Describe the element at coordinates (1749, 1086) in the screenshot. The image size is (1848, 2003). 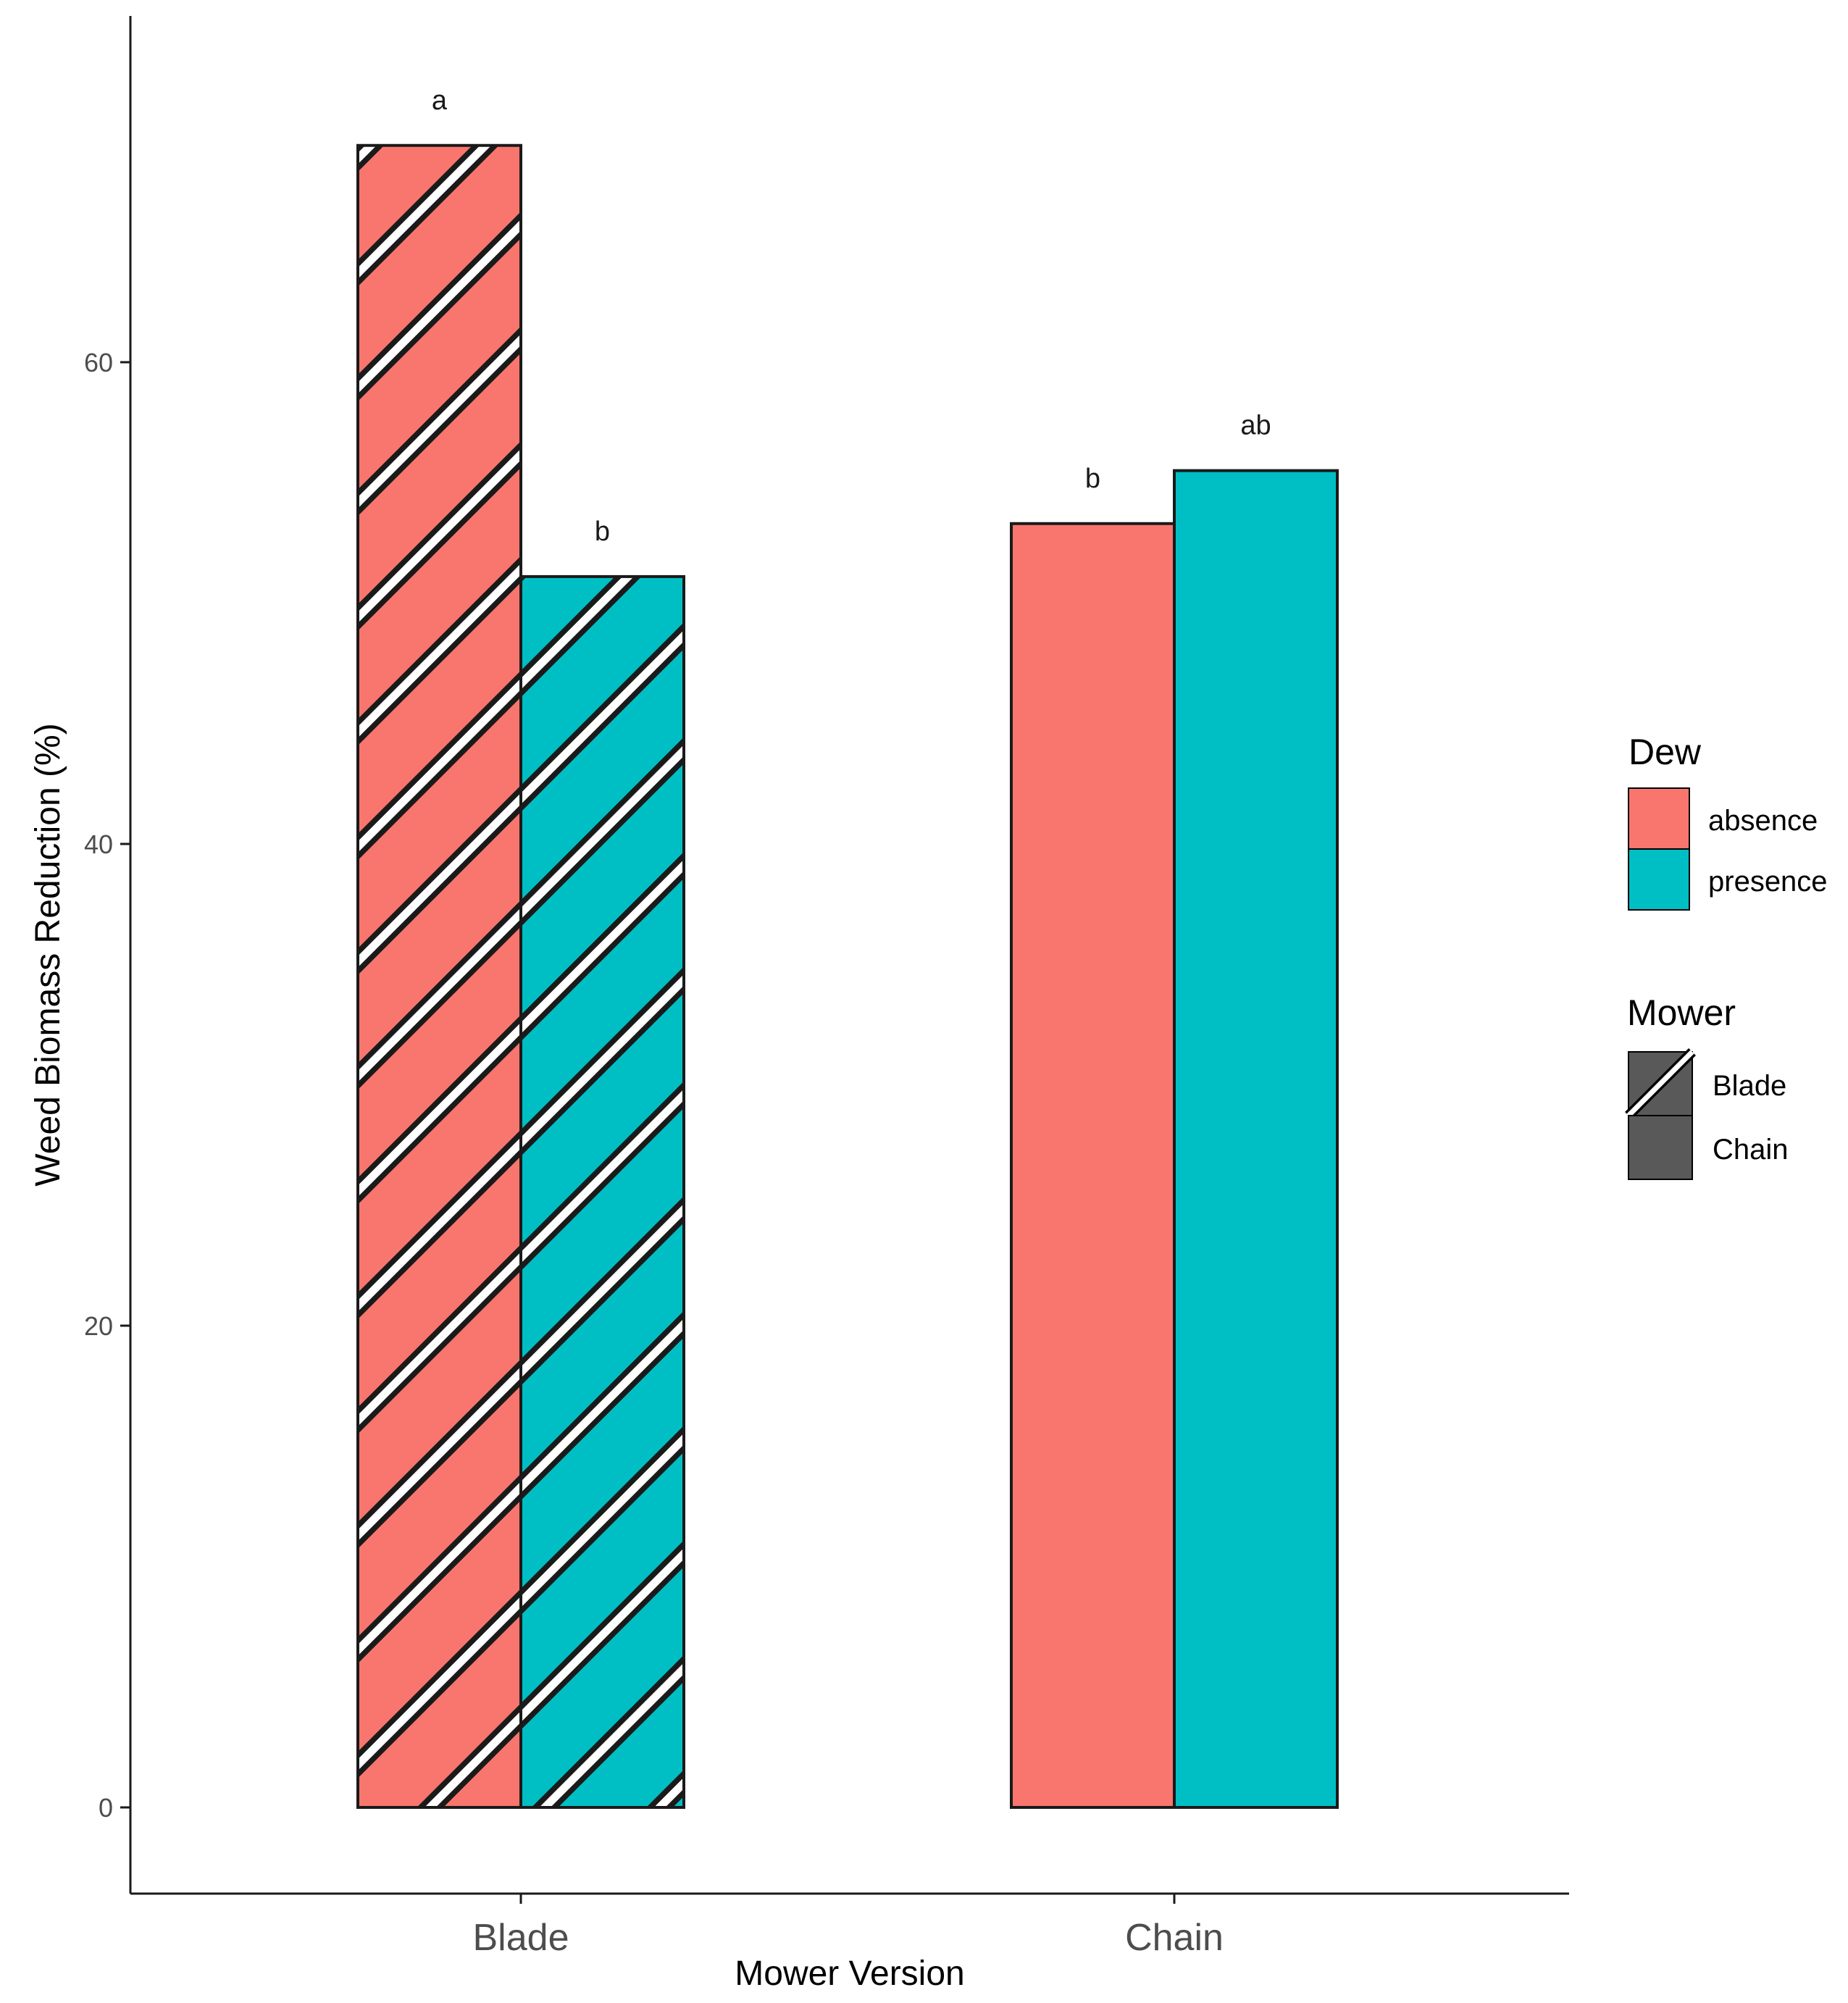
I see `legend-label-blade: Blade` at that location.